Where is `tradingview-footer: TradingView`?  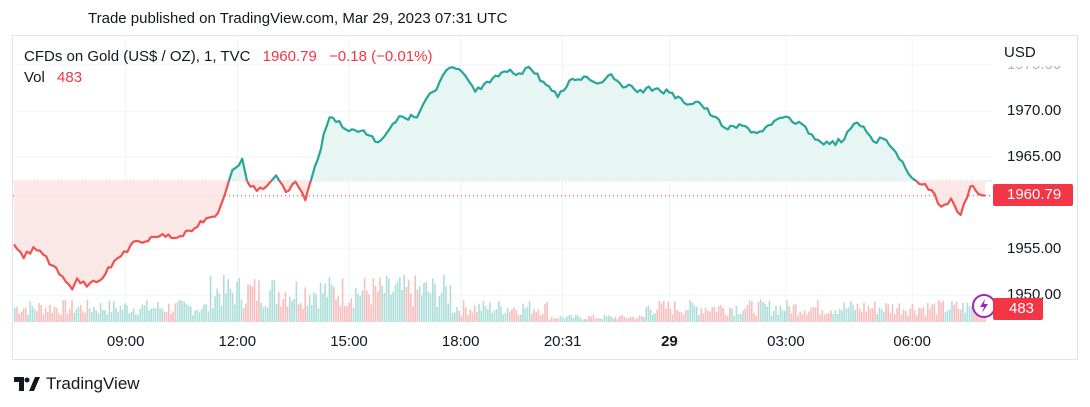
tradingview-footer: TradingView is located at coordinates (77, 384).